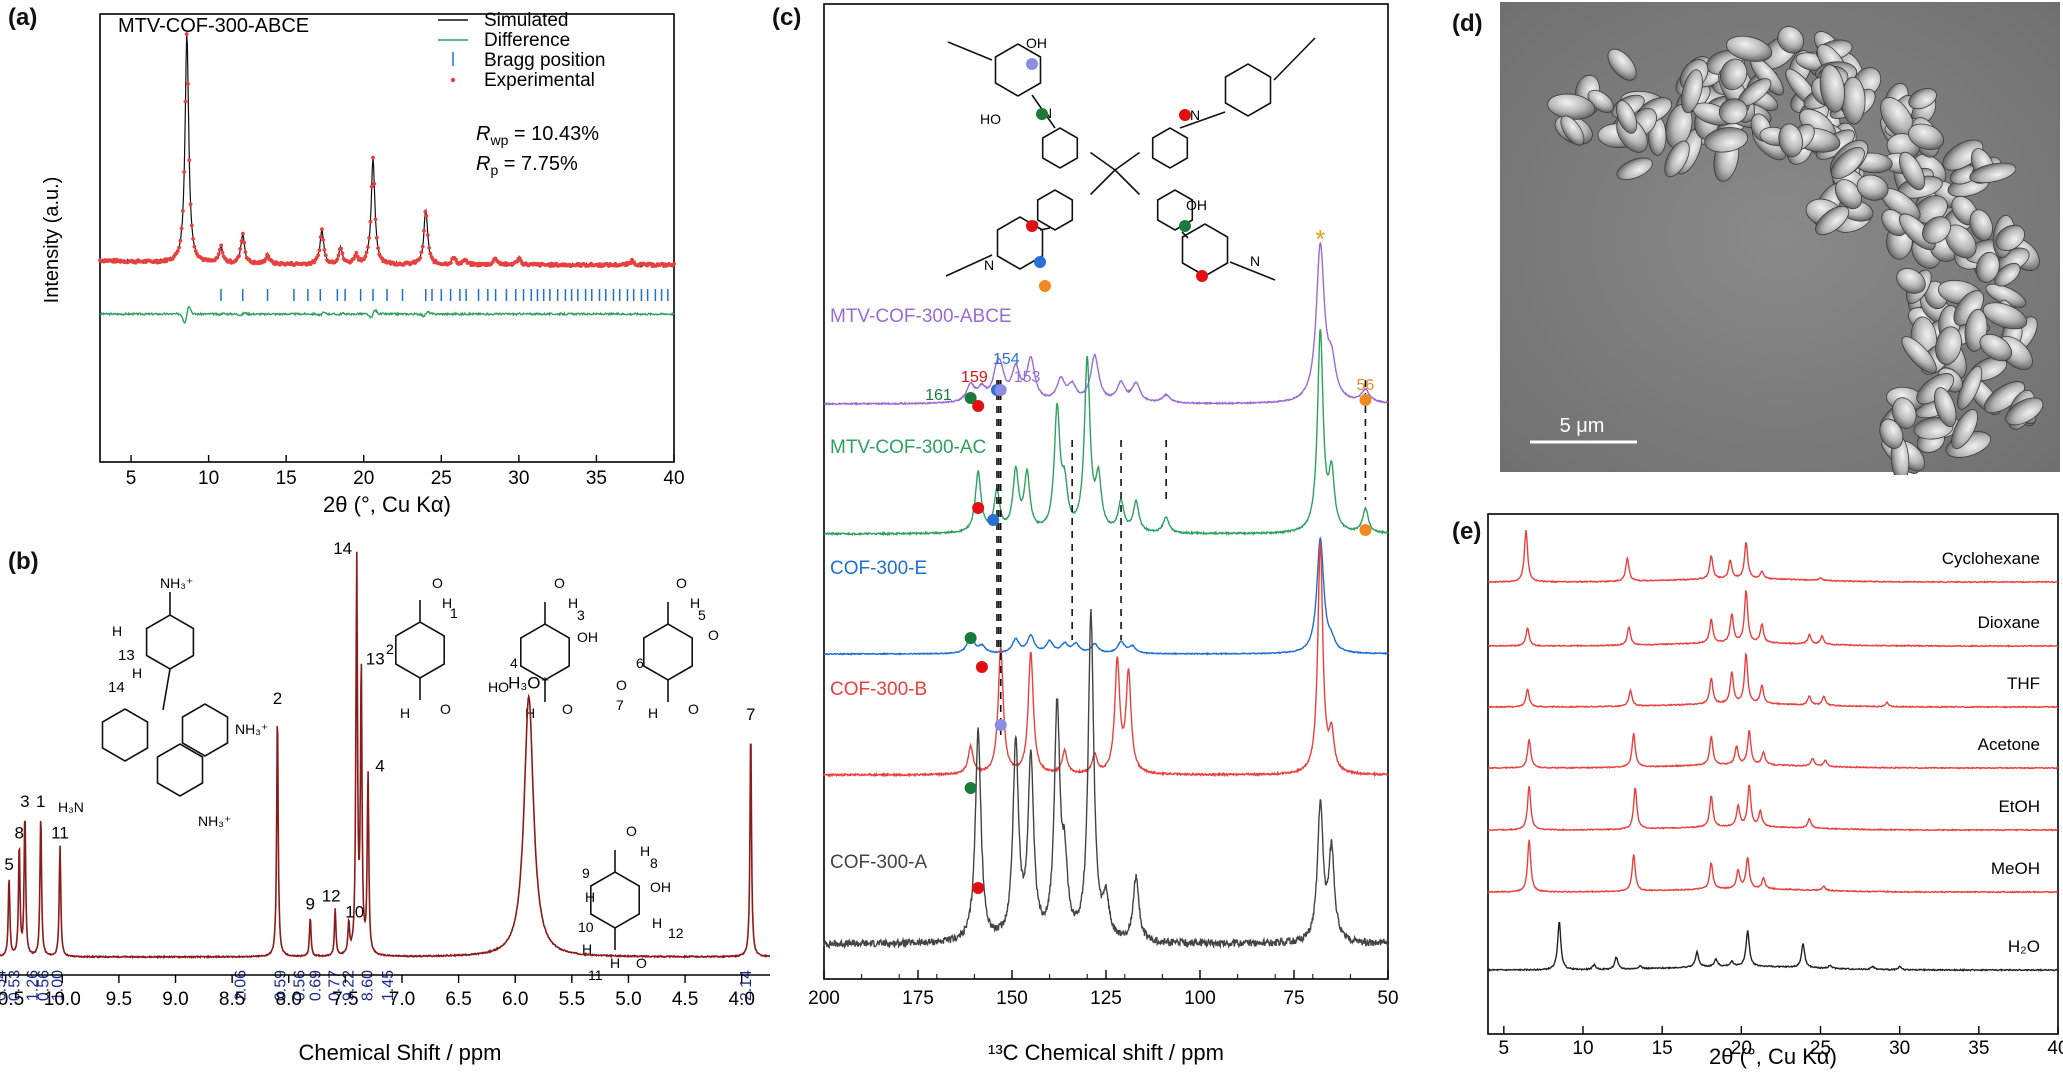 The height and width of the screenshot is (1074, 2063). Describe the element at coordinates (32, 985) in the screenshot. I see `integral-value: 1.26` at that location.